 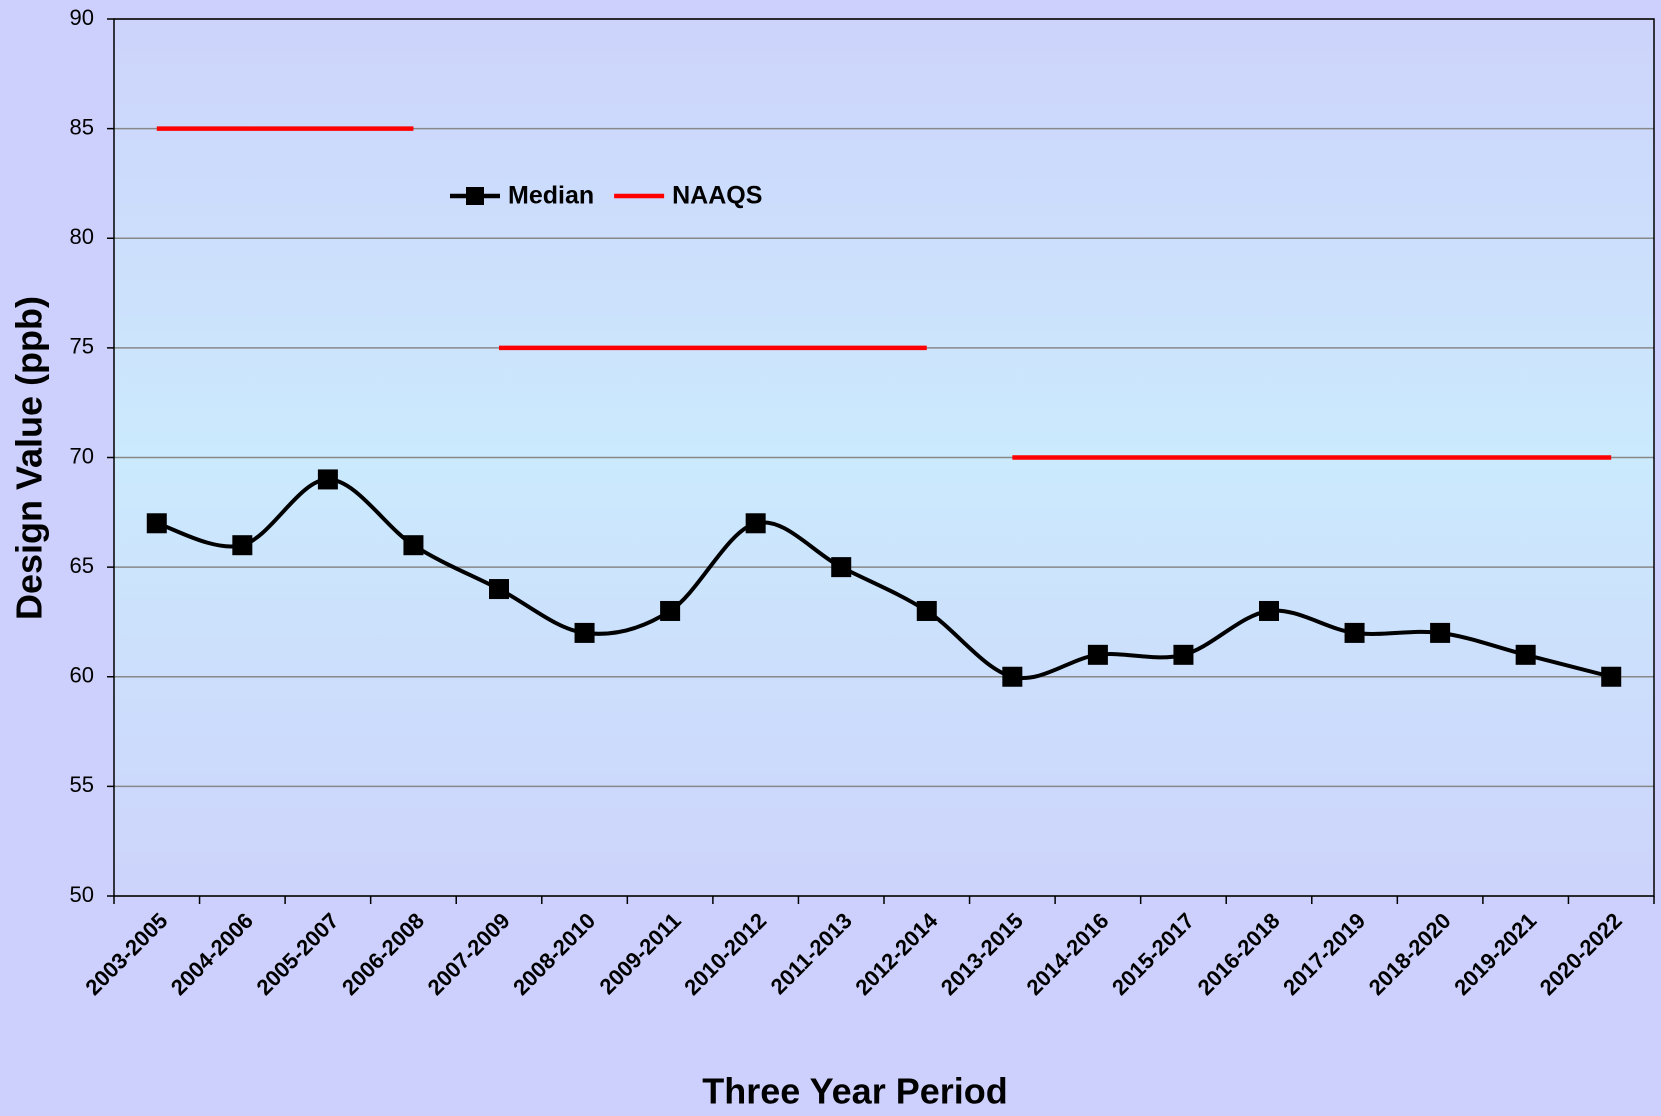 What do you see at coordinates (82, 236) in the screenshot?
I see `y-tick-label: 80` at bounding box center [82, 236].